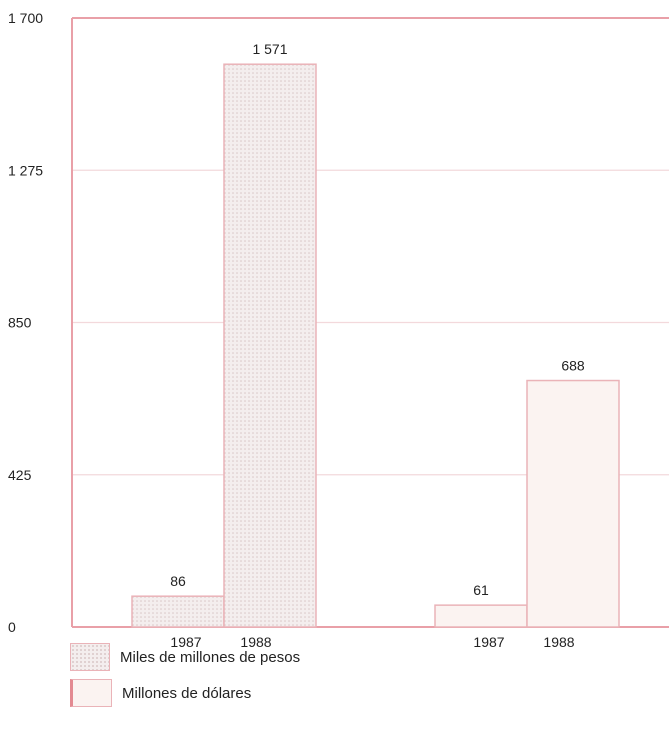  I want to click on bar-value-label: 61, so click(481, 590).